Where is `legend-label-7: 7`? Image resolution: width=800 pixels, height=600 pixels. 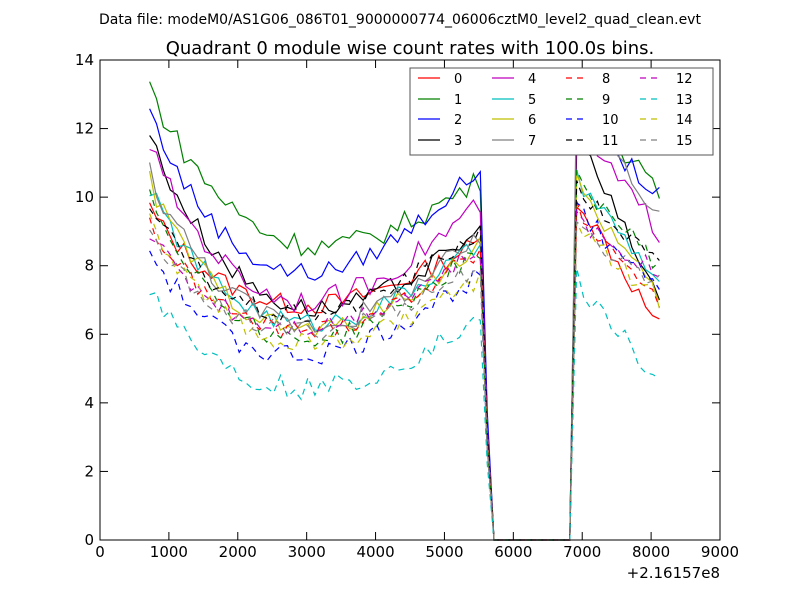 legend-label-7: 7 is located at coordinates (532, 141).